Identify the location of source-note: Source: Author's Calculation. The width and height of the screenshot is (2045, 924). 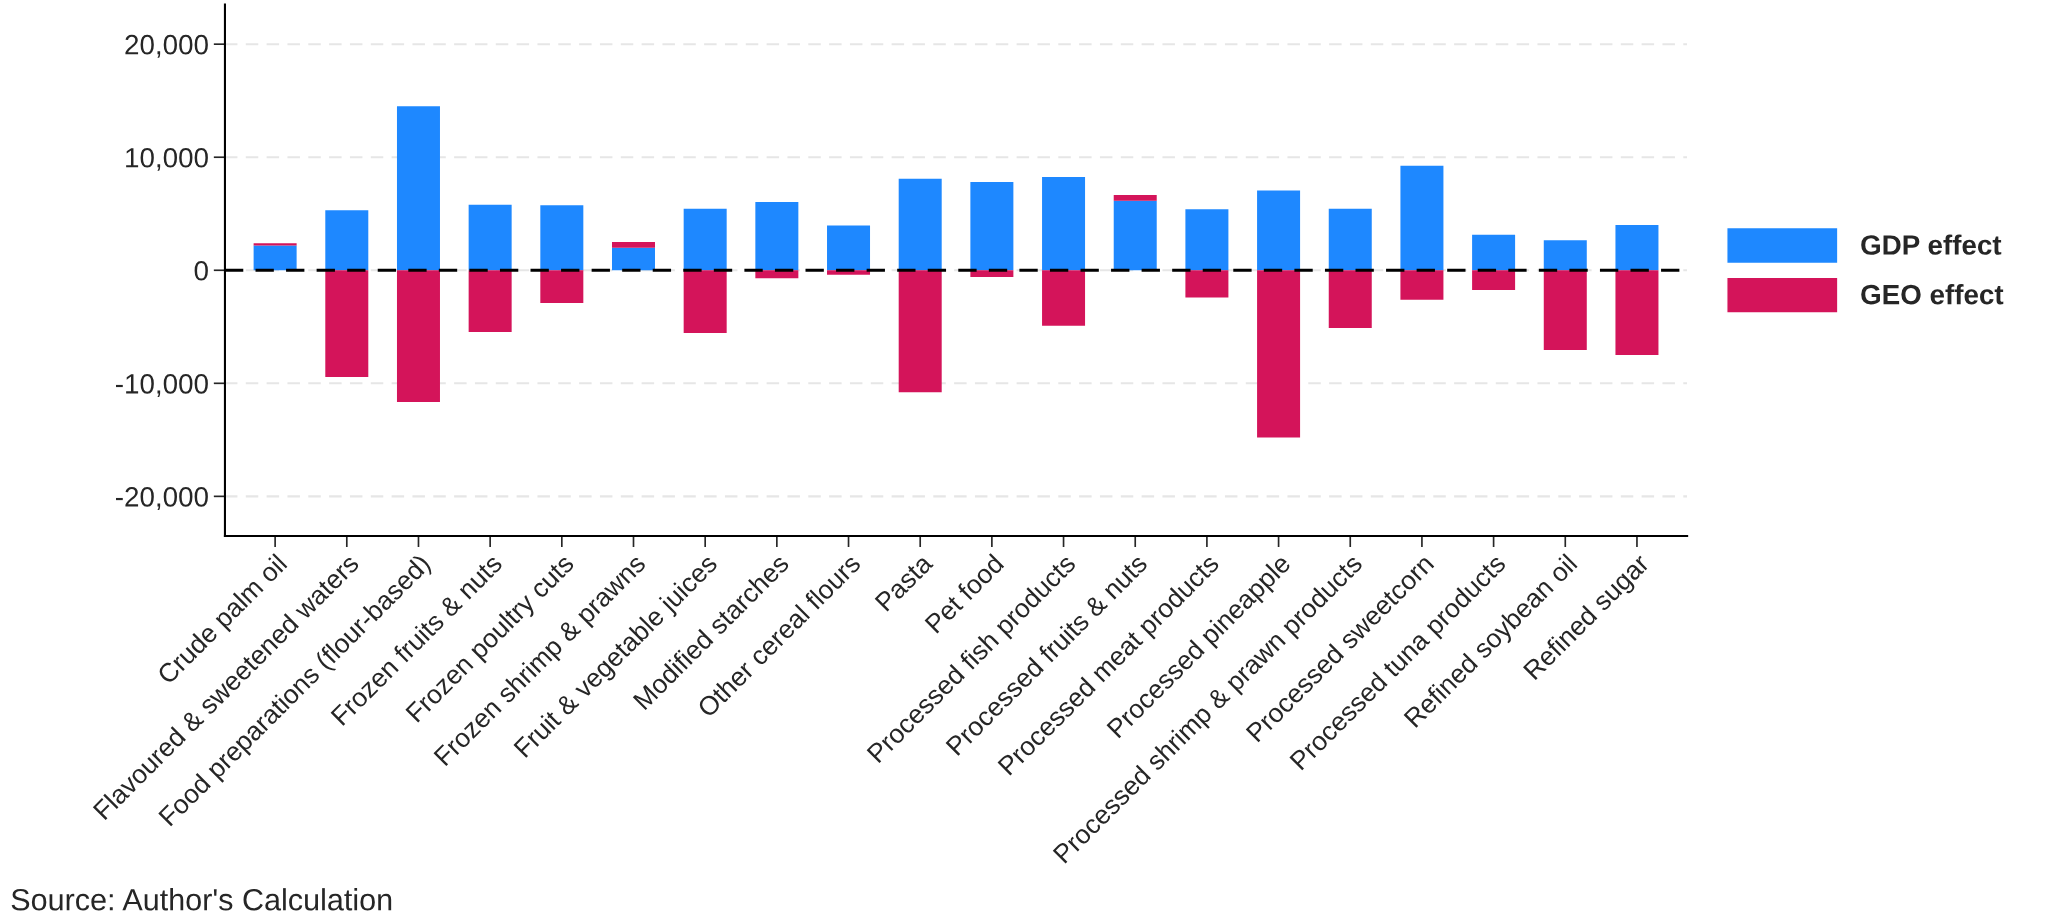
(201, 899).